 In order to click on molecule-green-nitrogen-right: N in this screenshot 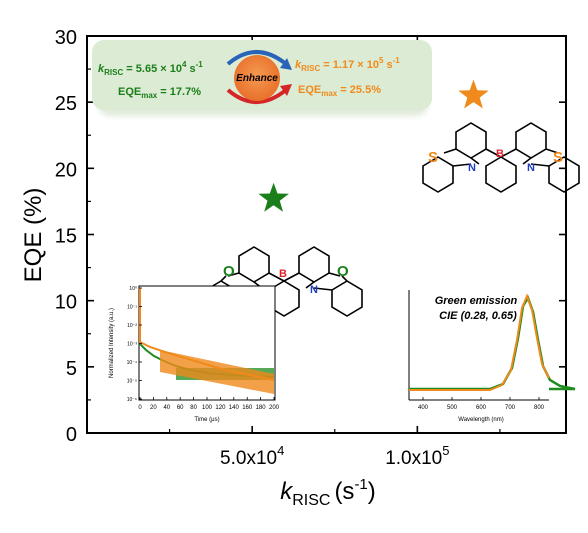, I will do `click(314, 290)`.